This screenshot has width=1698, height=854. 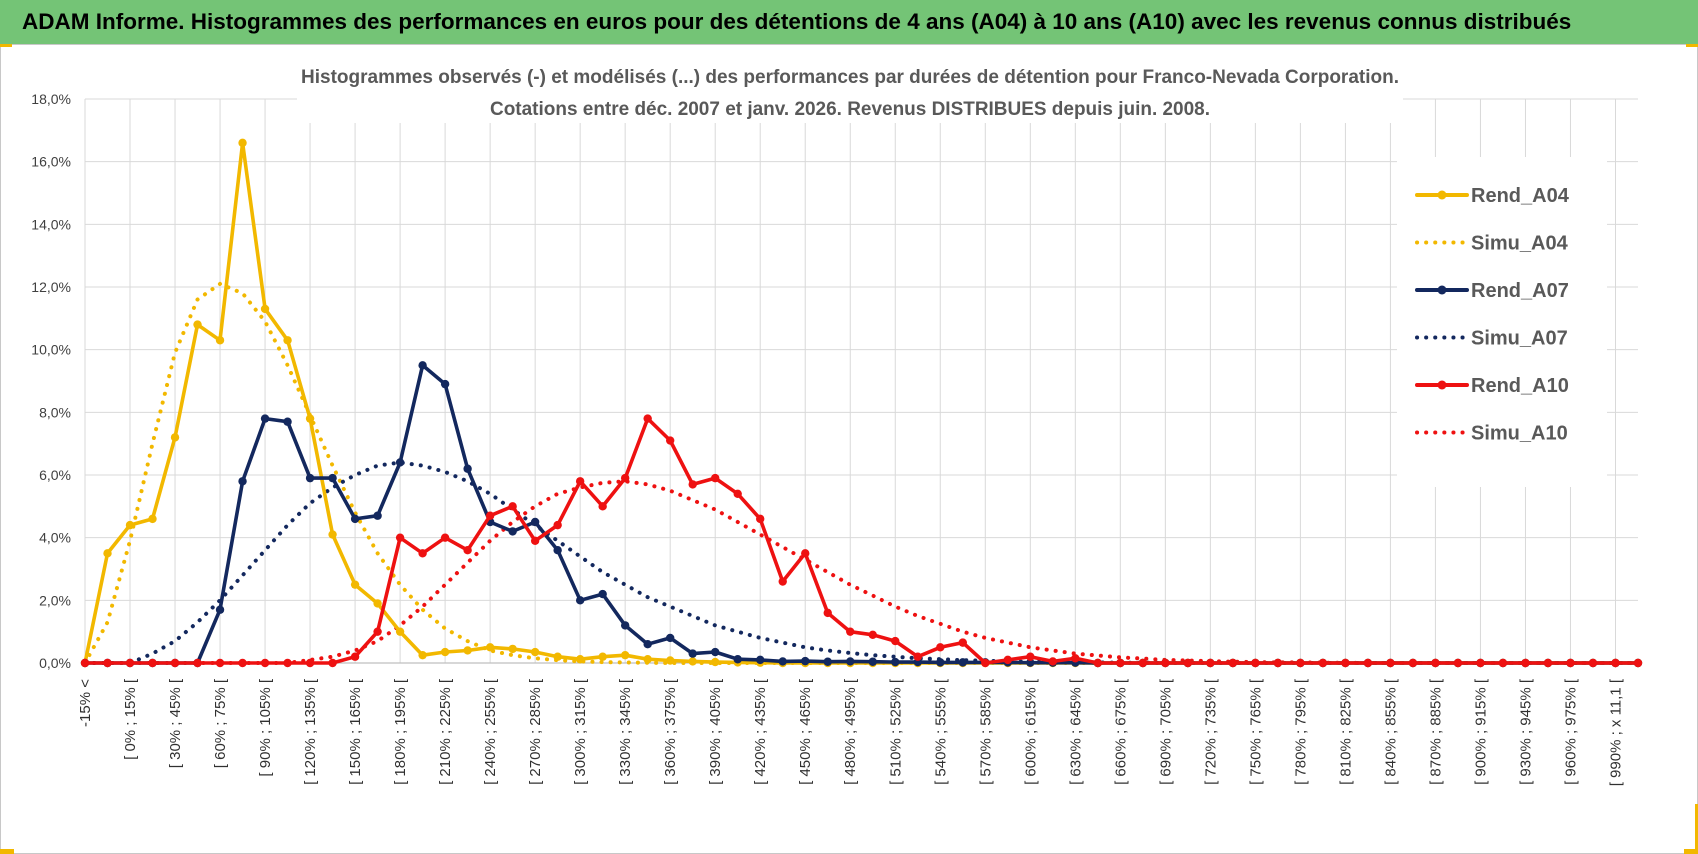 I want to click on y-tick-label: 16,0%, so click(x=51, y=162).